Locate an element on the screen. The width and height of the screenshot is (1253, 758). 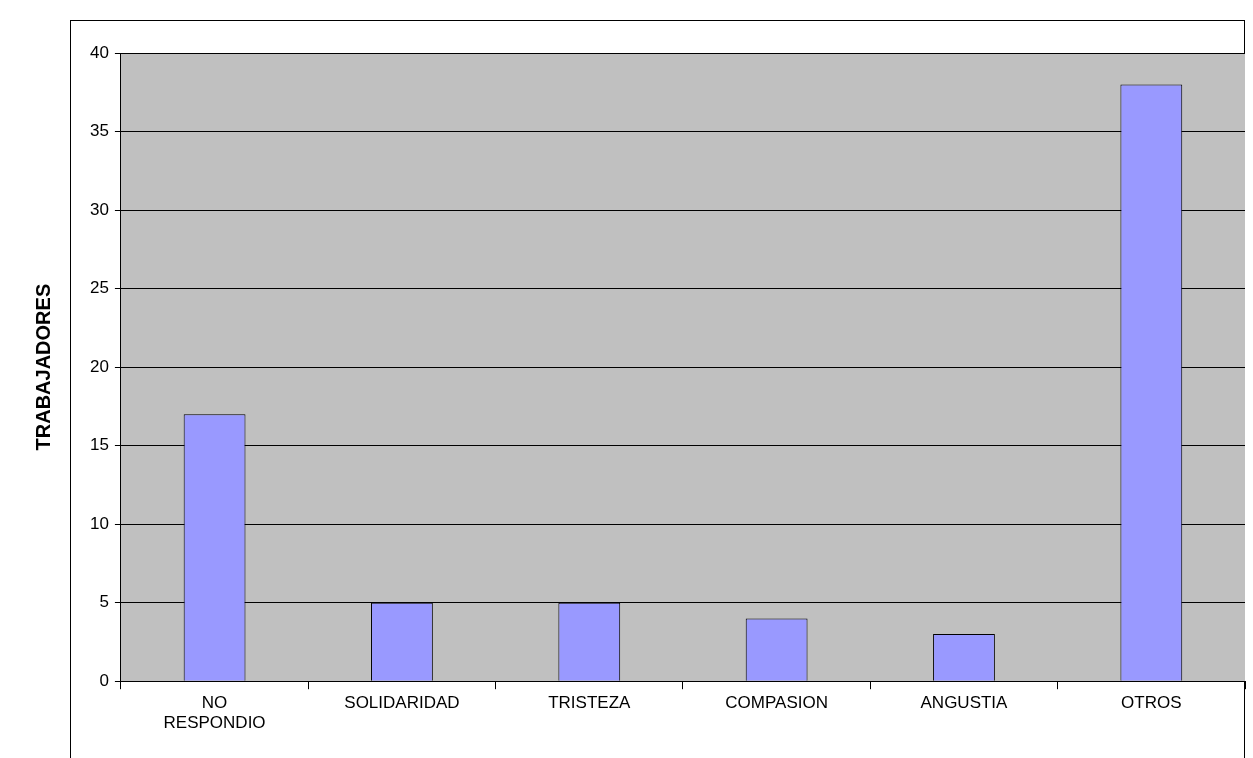
x-tick-label: SOLIDARIDAD is located at coordinates (402, 703).